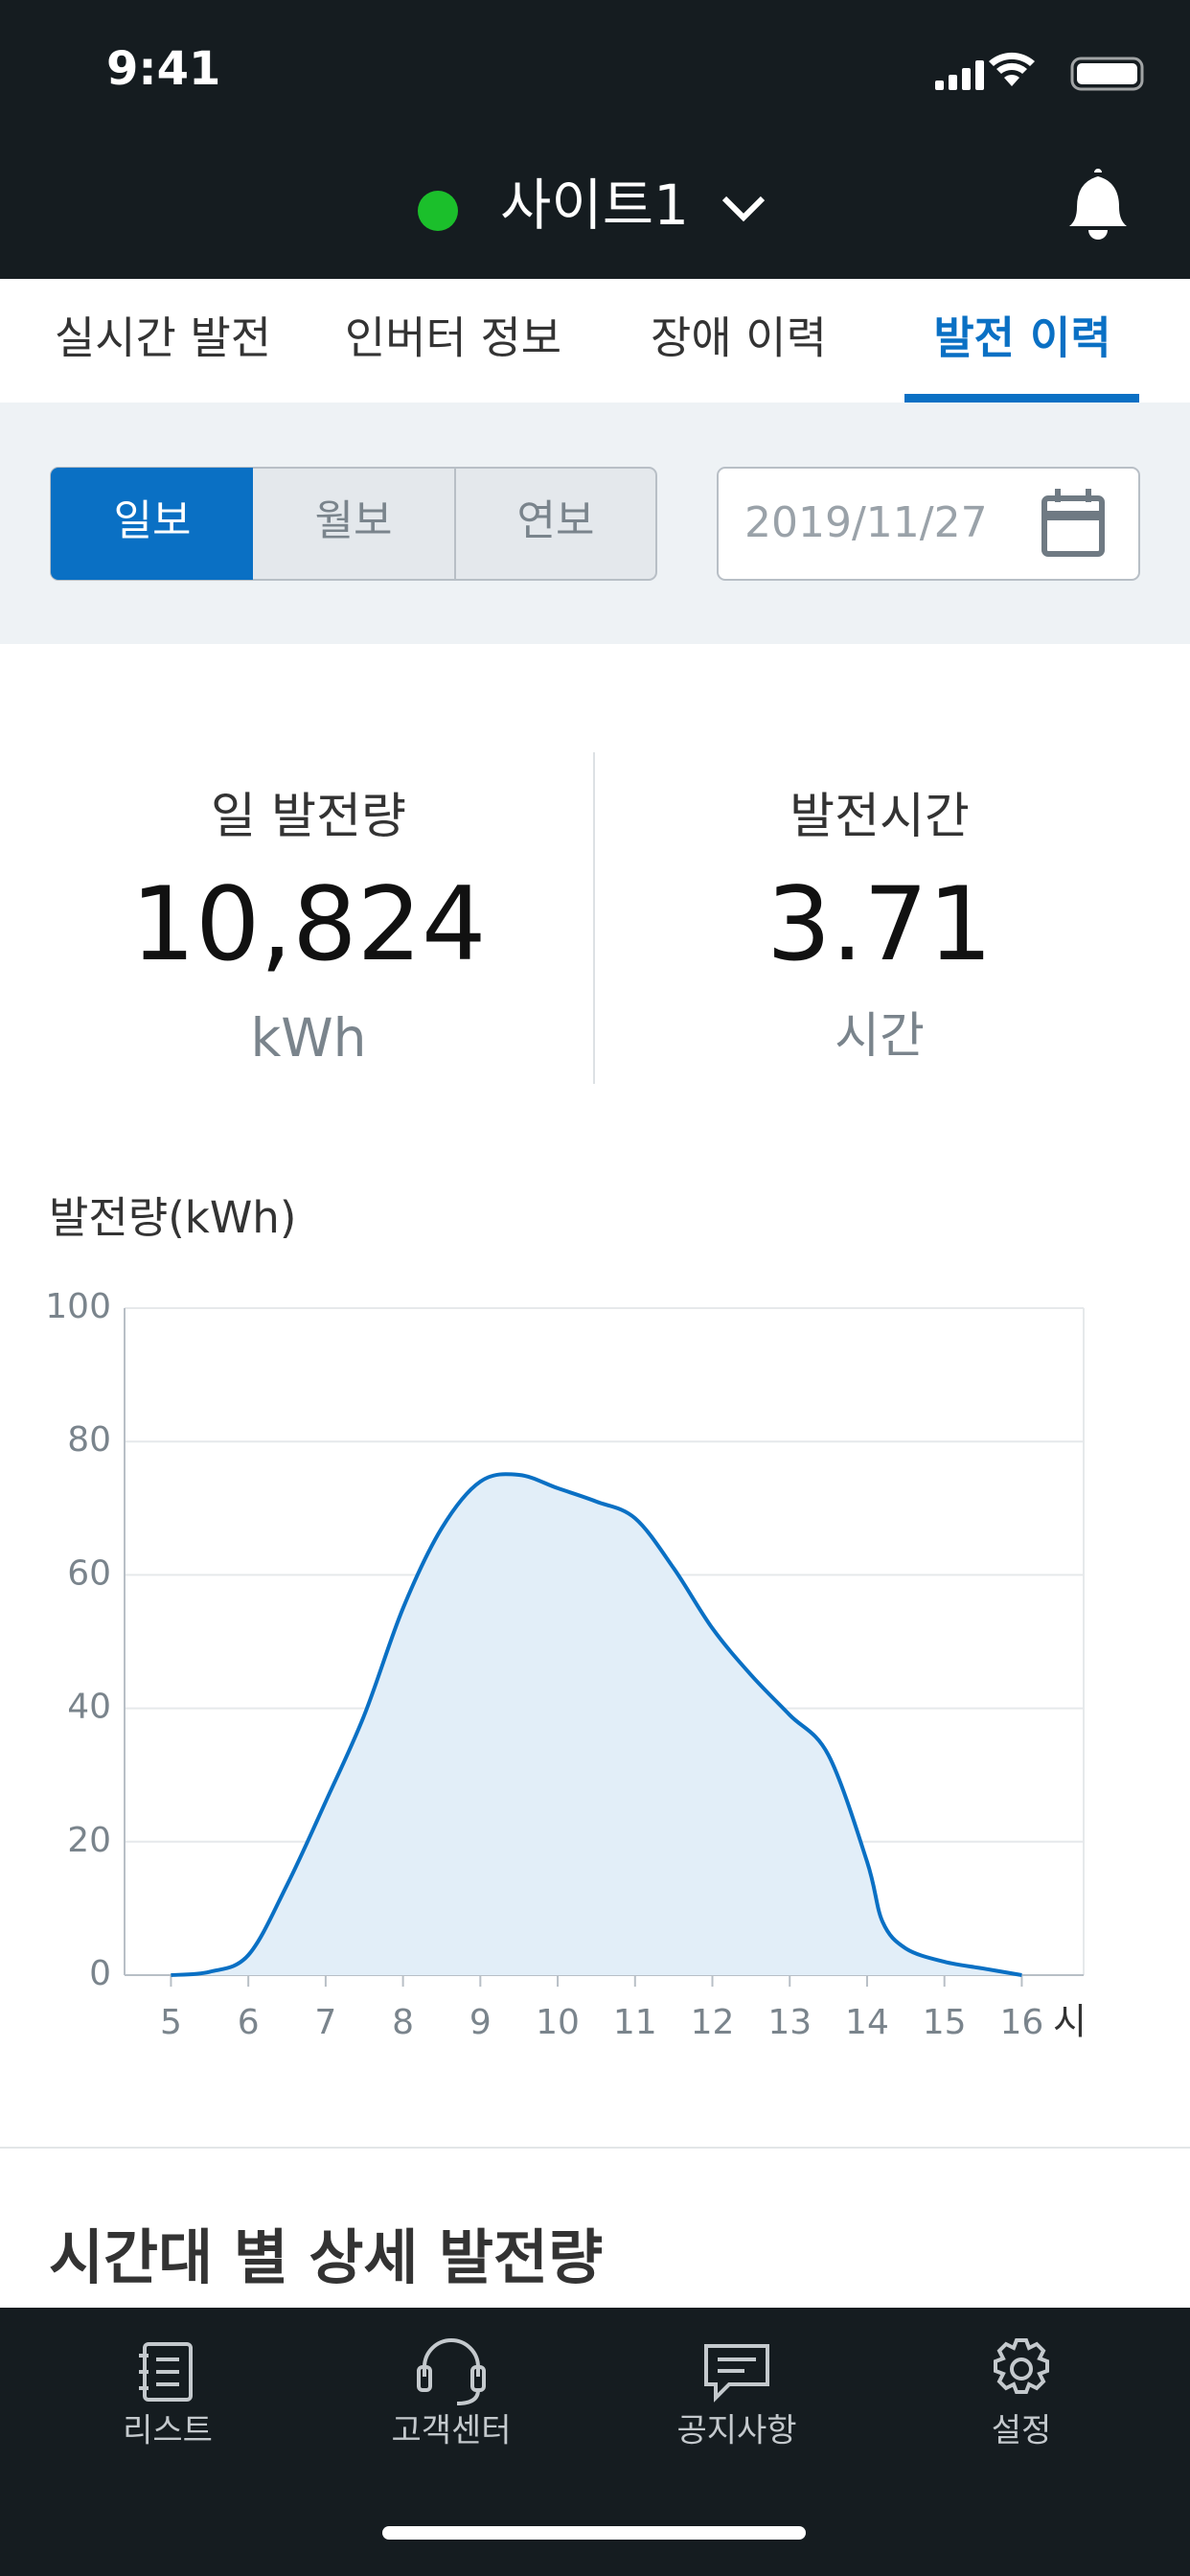 This screenshot has width=1190, height=2576. What do you see at coordinates (595, 139) in the screenshot?
I see `header-bg` at bounding box center [595, 139].